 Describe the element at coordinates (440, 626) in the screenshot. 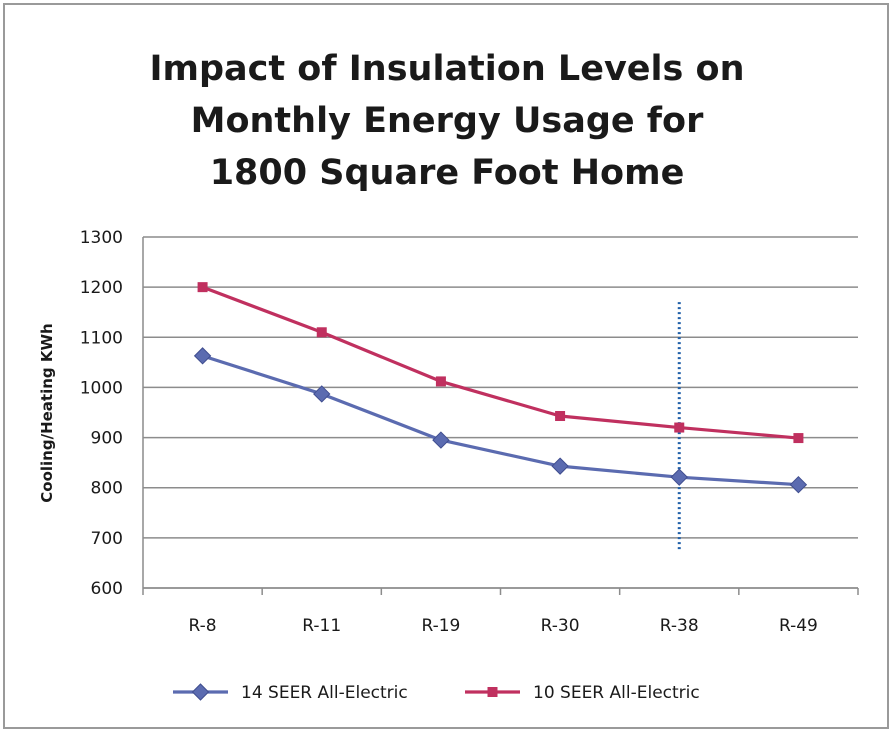

I see `x-tick-label-r-19: R-19` at that location.